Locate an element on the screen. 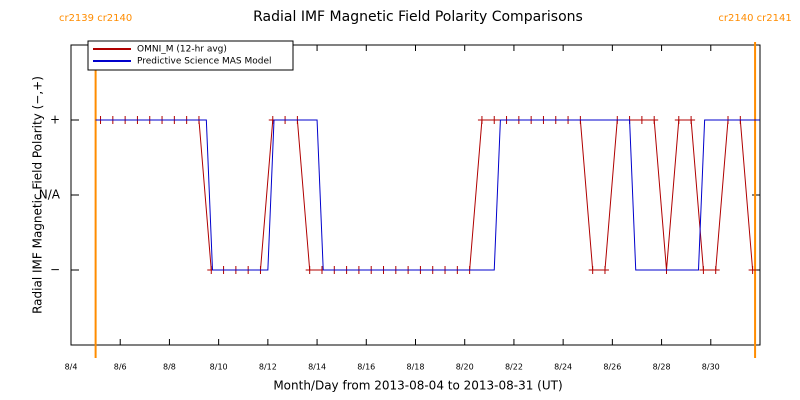 The image size is (800, 400). x-tick-label: 8/10 is located at coordinates (219, 367).